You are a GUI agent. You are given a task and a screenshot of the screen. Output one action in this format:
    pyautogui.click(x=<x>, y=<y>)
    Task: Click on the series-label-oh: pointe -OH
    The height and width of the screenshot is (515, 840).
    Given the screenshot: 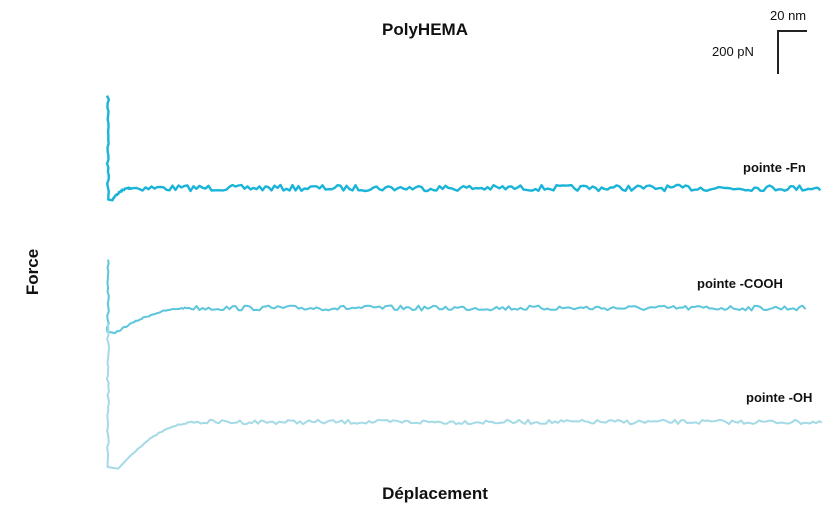 What is the action you would take?
    pyautogui.click(x=779, y=397)
    